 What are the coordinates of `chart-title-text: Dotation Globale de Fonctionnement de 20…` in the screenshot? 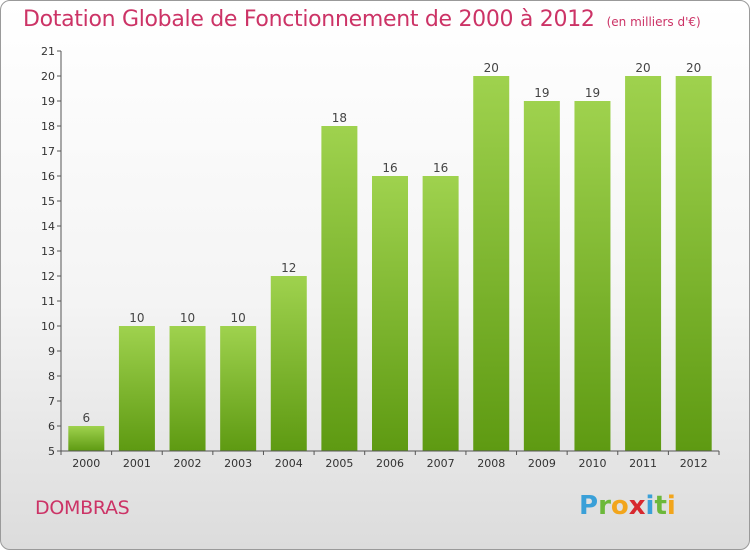 It's located at (309, 19).